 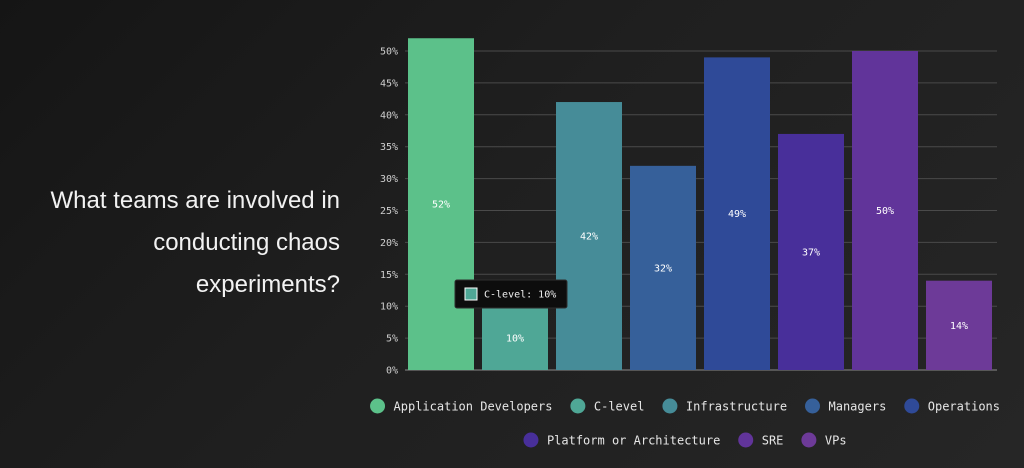 I want to click on legend-item: Platform or Architecture, so click(x=621, y=440).